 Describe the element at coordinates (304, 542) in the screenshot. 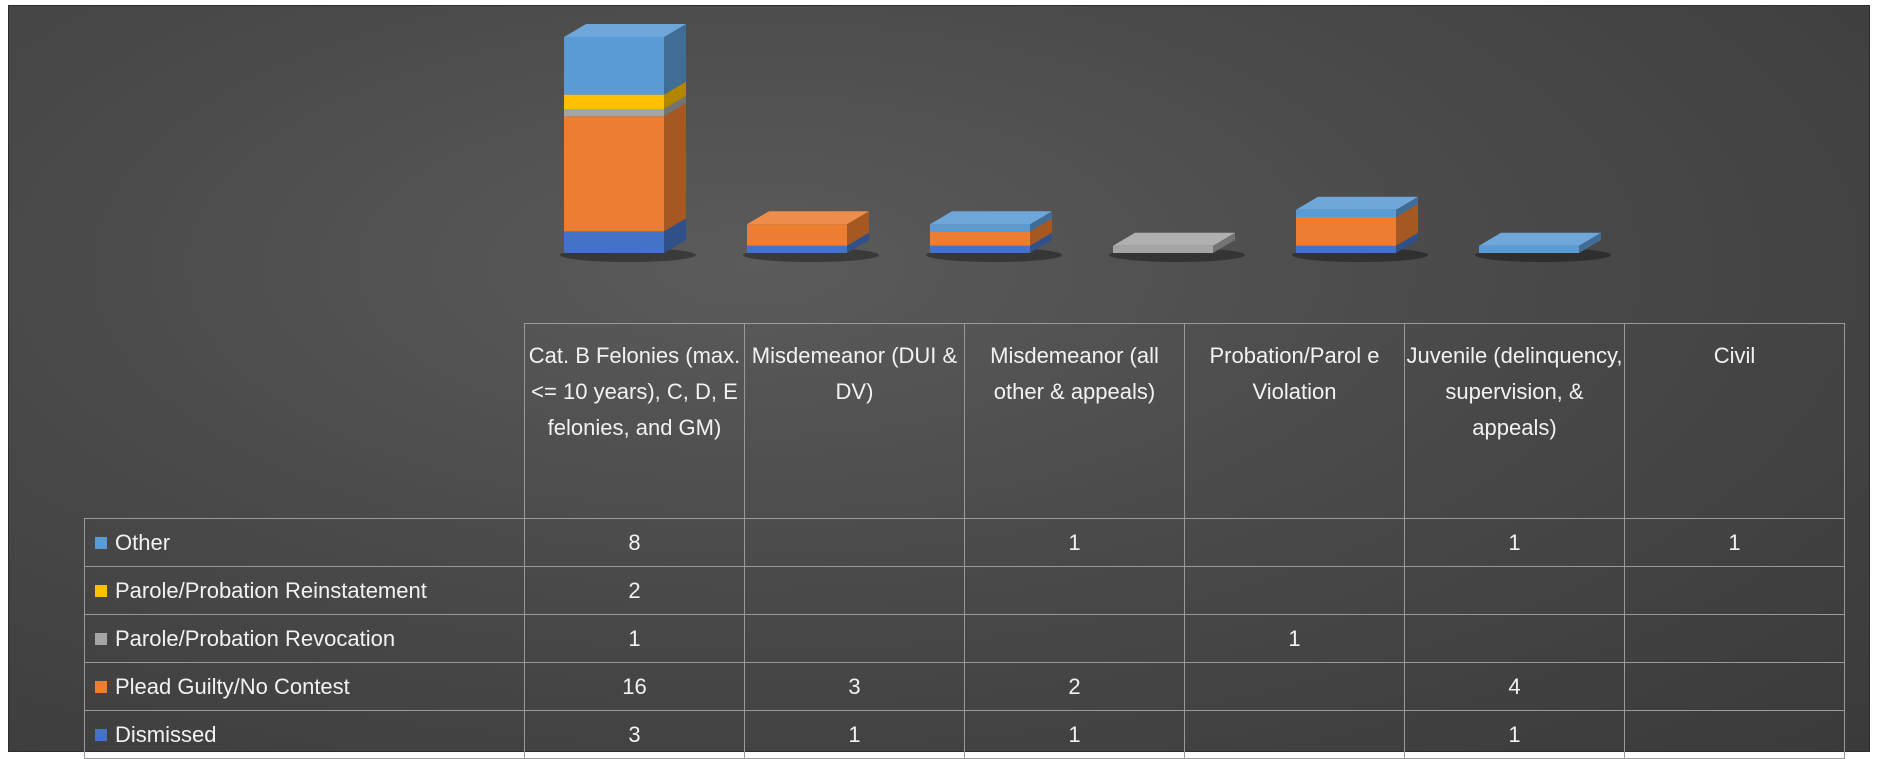

I see `legend-entry: Other` at that location.